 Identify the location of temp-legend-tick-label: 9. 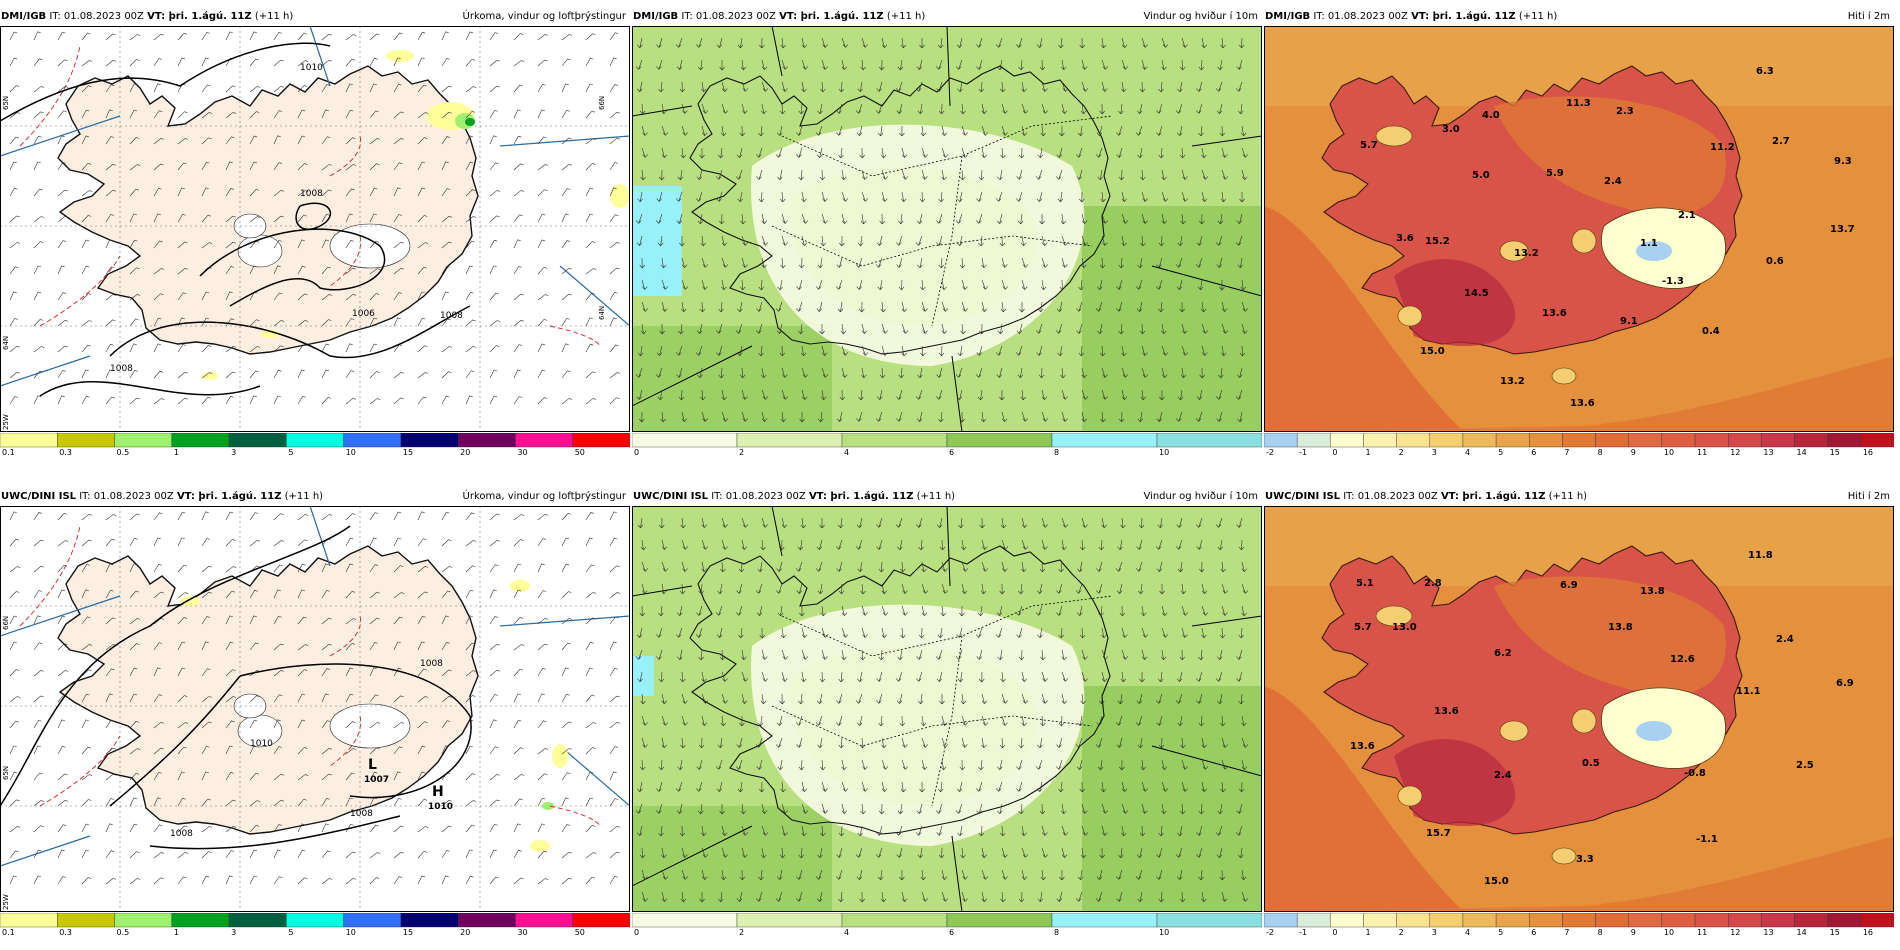
(1633, 452).